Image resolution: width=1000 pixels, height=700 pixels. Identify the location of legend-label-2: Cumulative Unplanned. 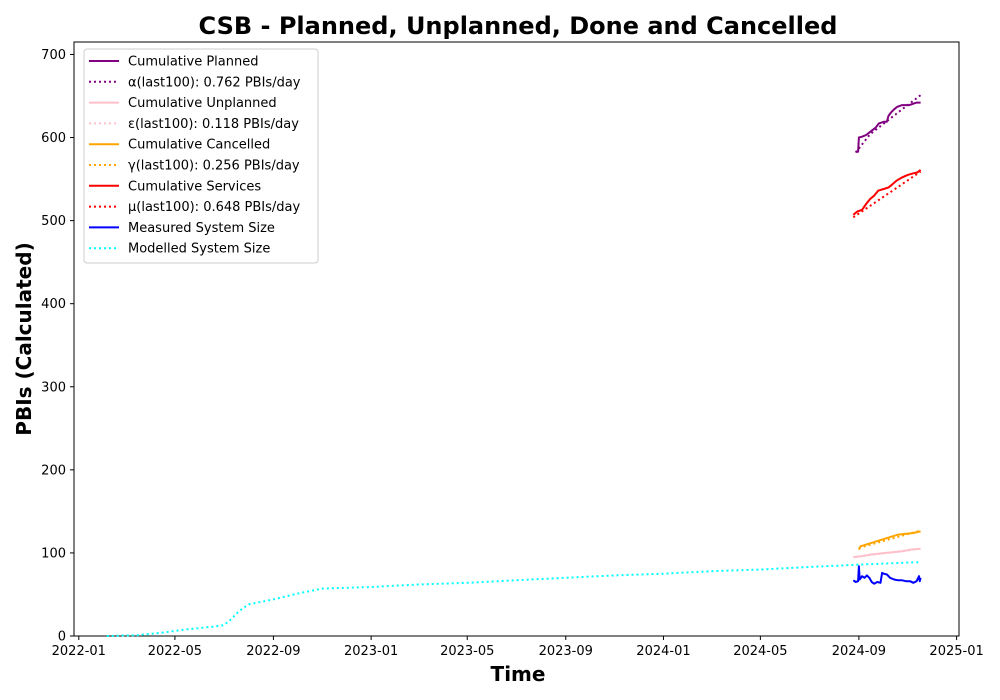
(202, 103).